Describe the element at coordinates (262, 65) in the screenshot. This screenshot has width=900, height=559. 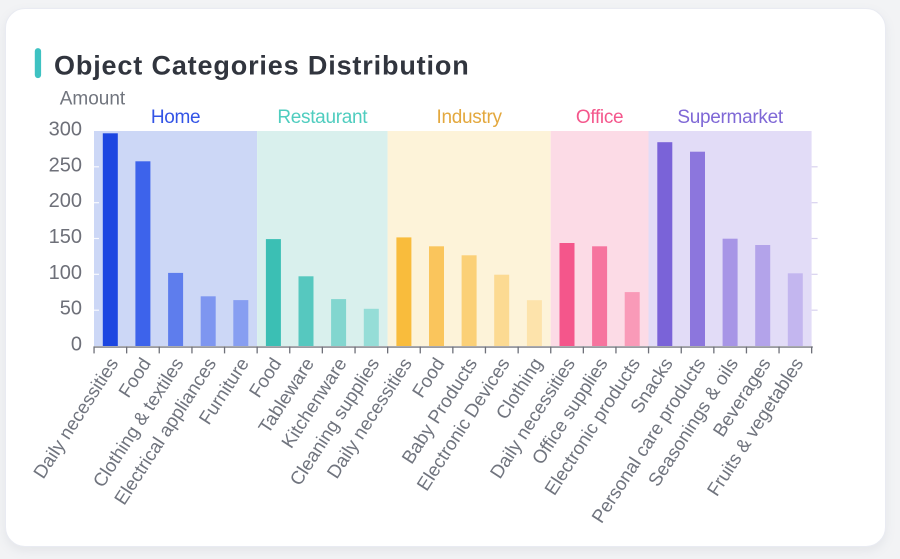
I see `svg-text: Object Categories Distribution` at that location.